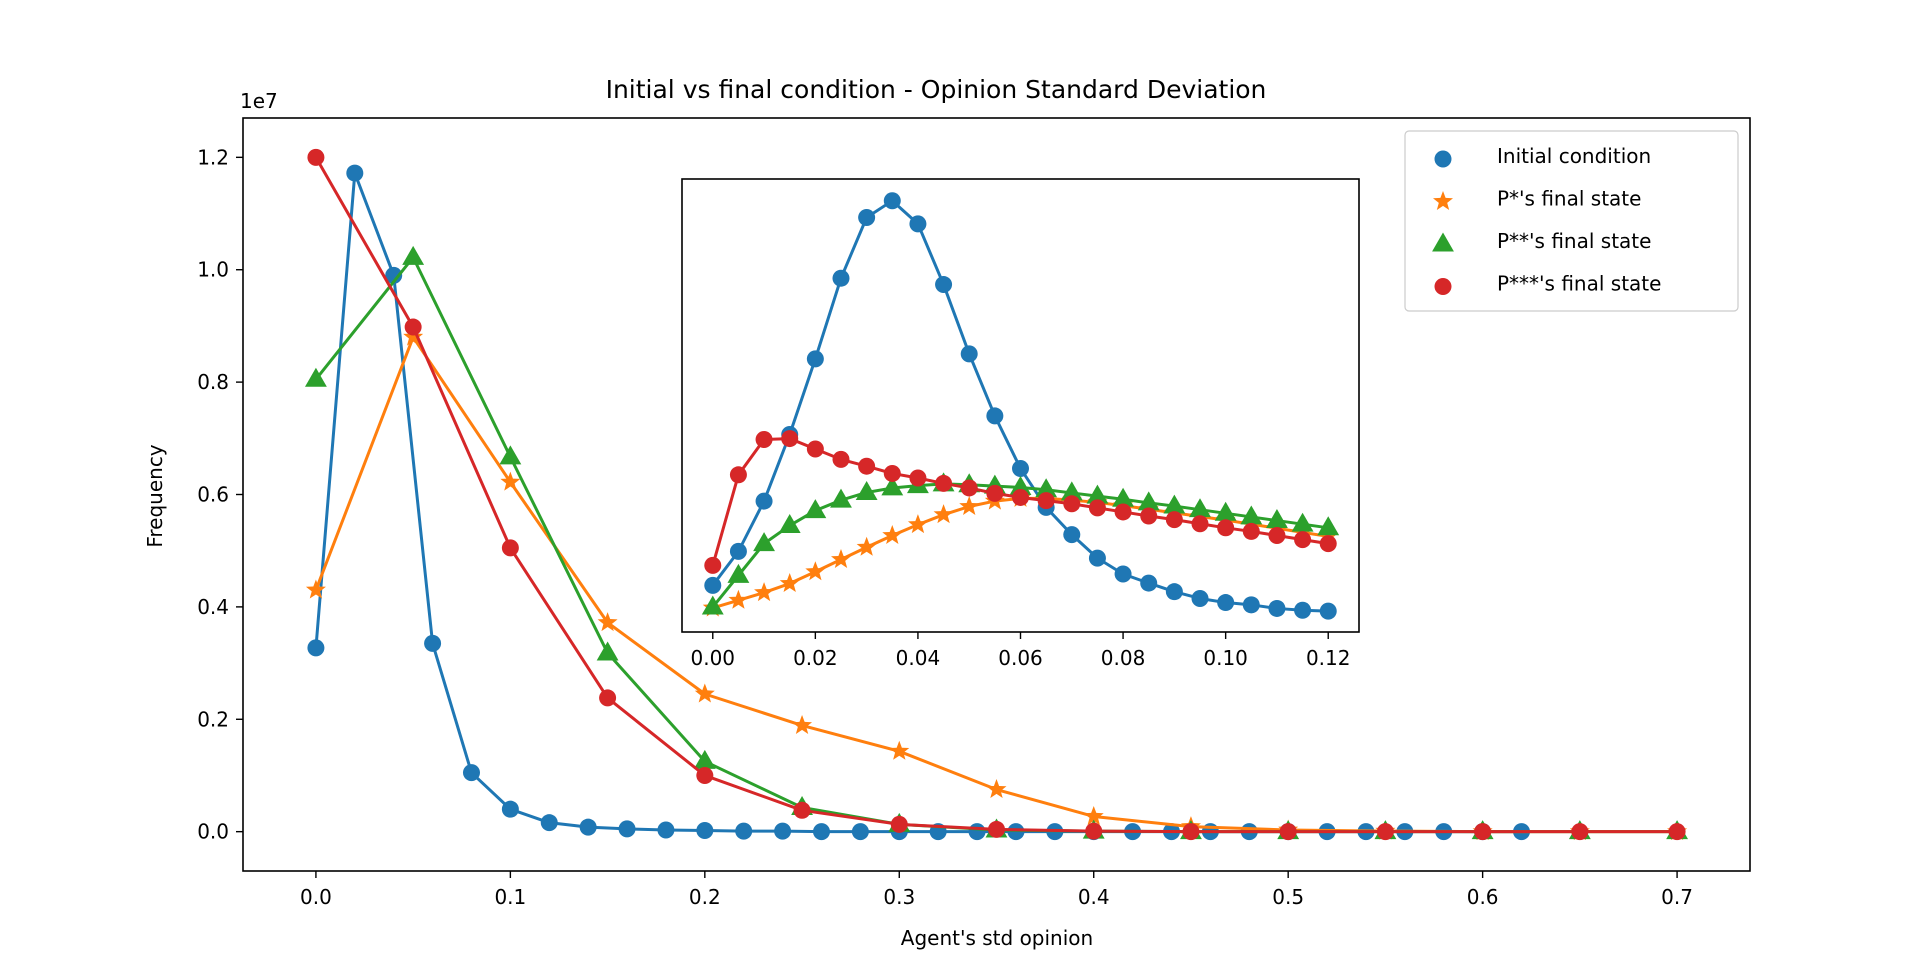 Image resolution: width=1920 pixels, height=966 pixels. What do you see at coordinates (899, 897) in the screenshot?
I see `x-tick-label: 0.3` at bounding box center [899, 897].